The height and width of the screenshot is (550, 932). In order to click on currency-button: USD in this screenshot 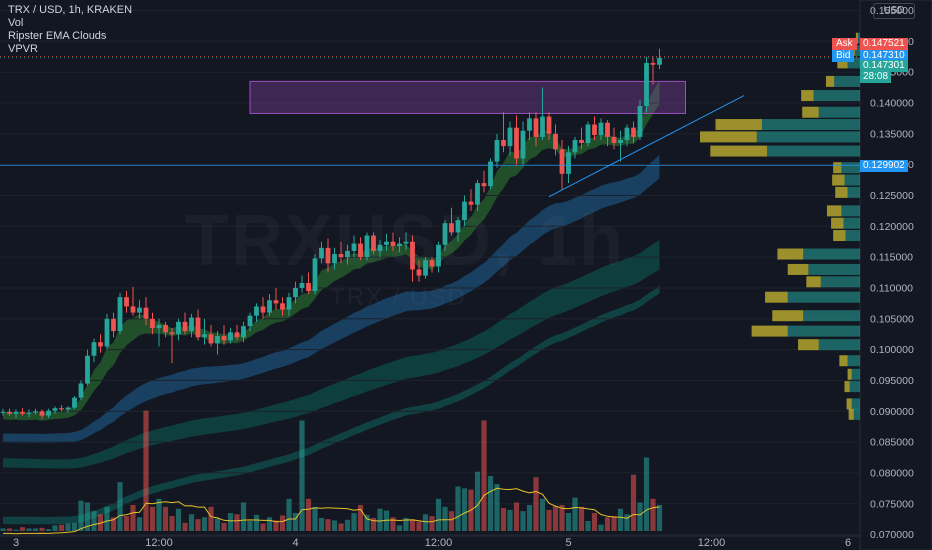, I will do `click(894, 11)`.